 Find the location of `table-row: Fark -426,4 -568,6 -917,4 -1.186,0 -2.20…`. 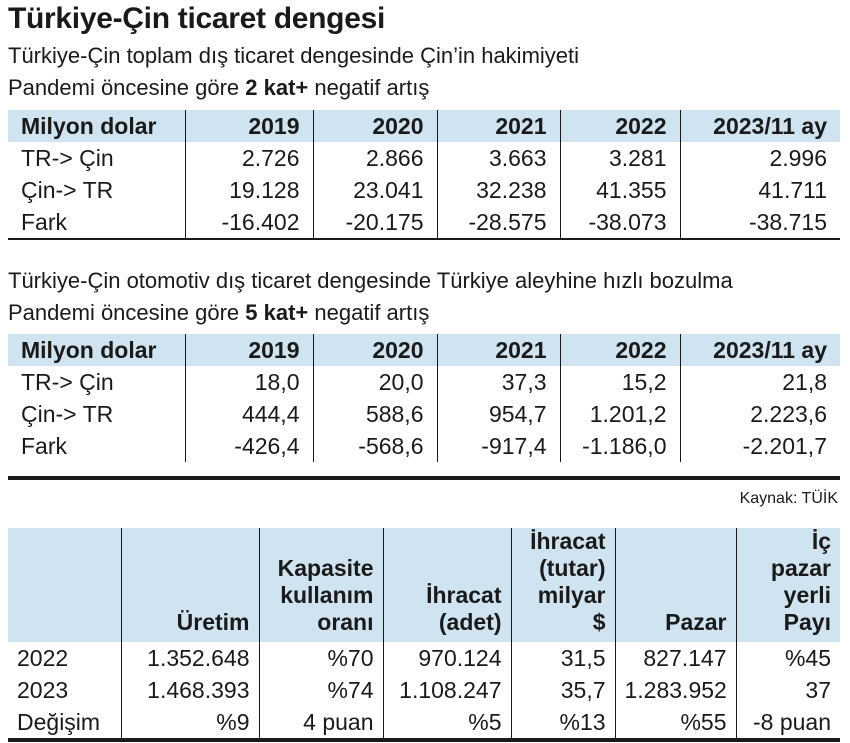

table-row: Fark -426,4 -568,6 -917,4 -1.186,0 -2.20… is located at coordinates (424, 446).